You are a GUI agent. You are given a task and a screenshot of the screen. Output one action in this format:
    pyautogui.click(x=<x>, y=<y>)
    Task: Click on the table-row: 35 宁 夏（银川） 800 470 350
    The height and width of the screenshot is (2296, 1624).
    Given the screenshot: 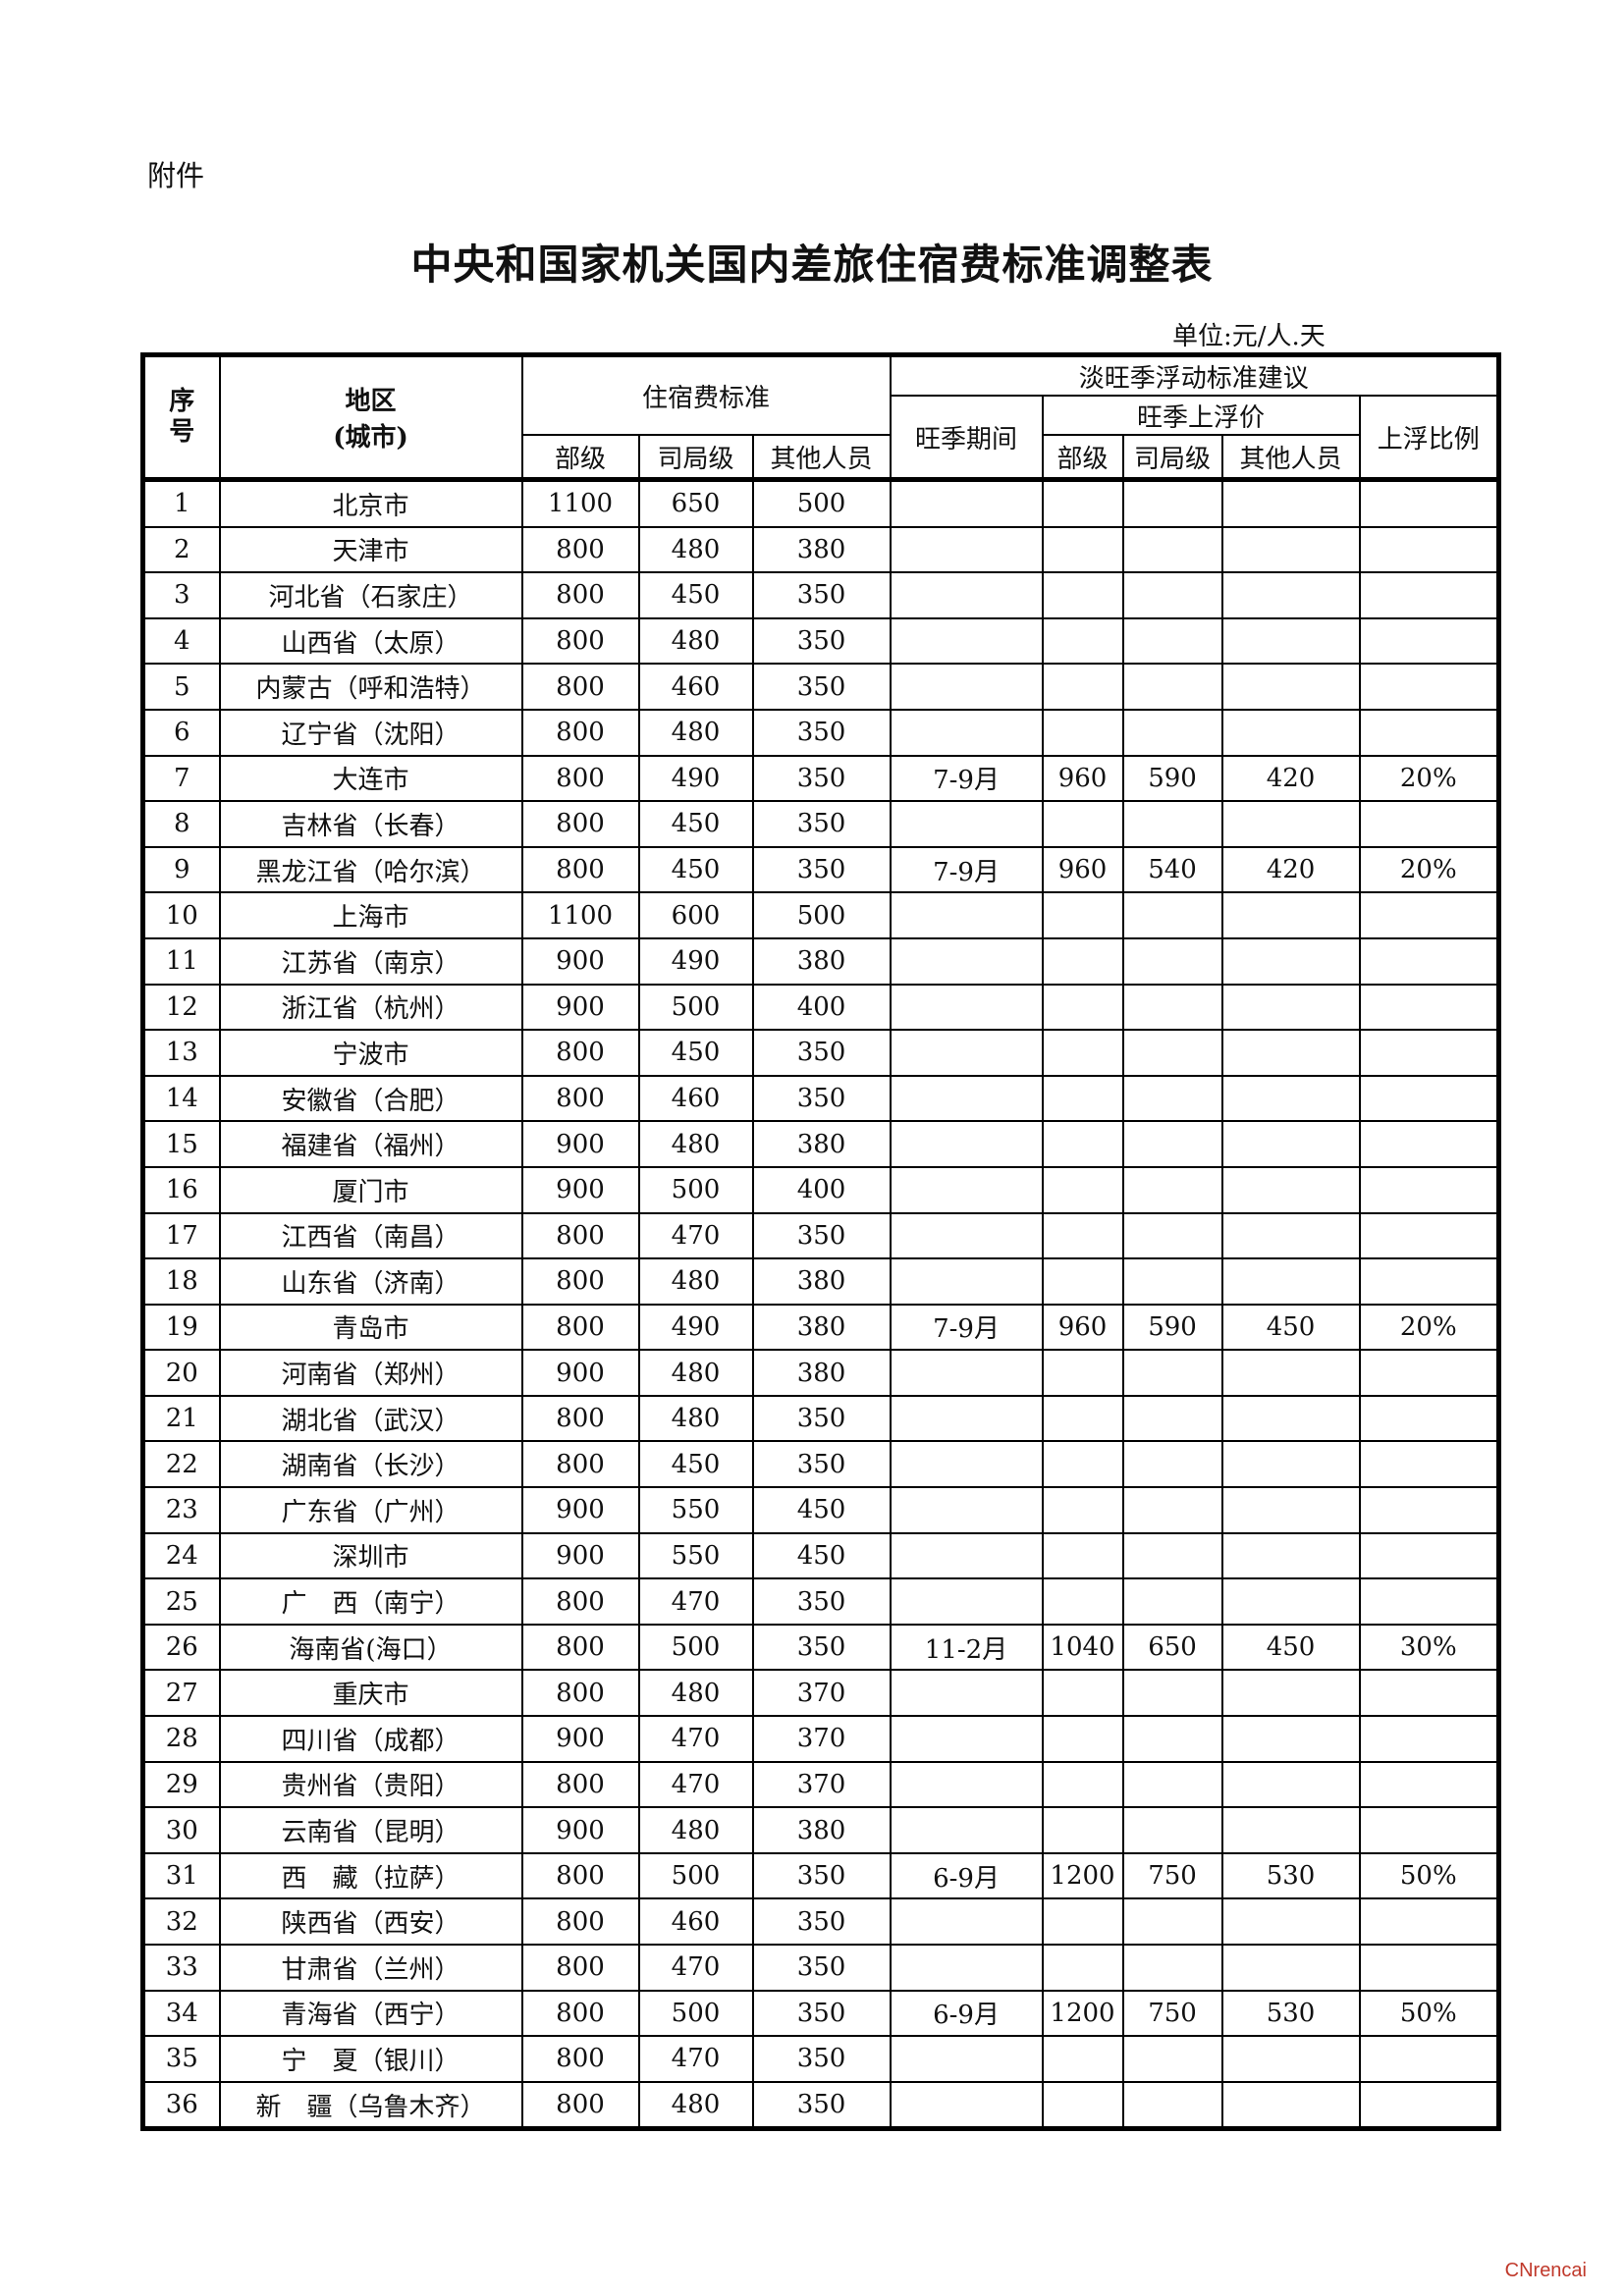 What is the action you would take?
    pyautogui.click(x=820, y=2059)
    